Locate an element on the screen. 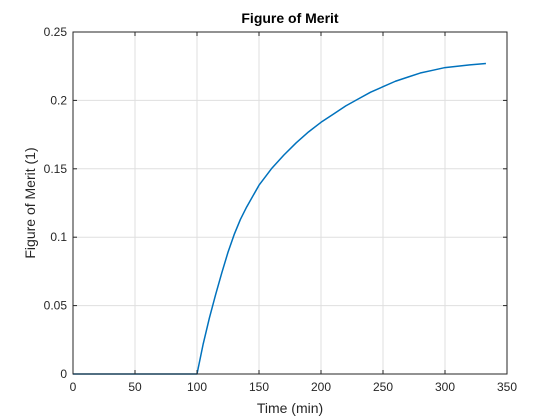 The height and width of the screenshot is (420, 560). chart-title: Figure of Merit is located at coordinates (290, 18).